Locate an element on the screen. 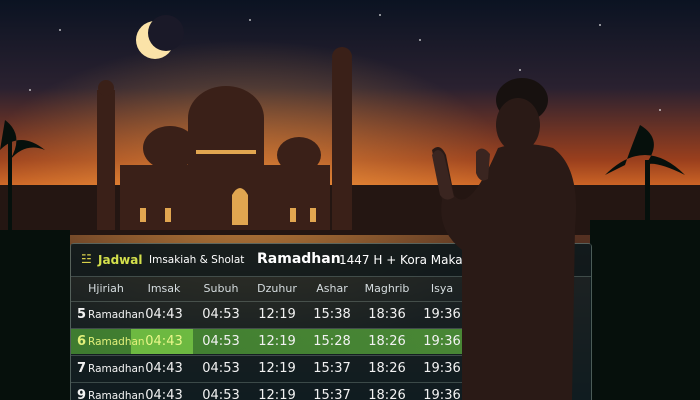  title-label: Jadwal is located at coordinates (120, 260).